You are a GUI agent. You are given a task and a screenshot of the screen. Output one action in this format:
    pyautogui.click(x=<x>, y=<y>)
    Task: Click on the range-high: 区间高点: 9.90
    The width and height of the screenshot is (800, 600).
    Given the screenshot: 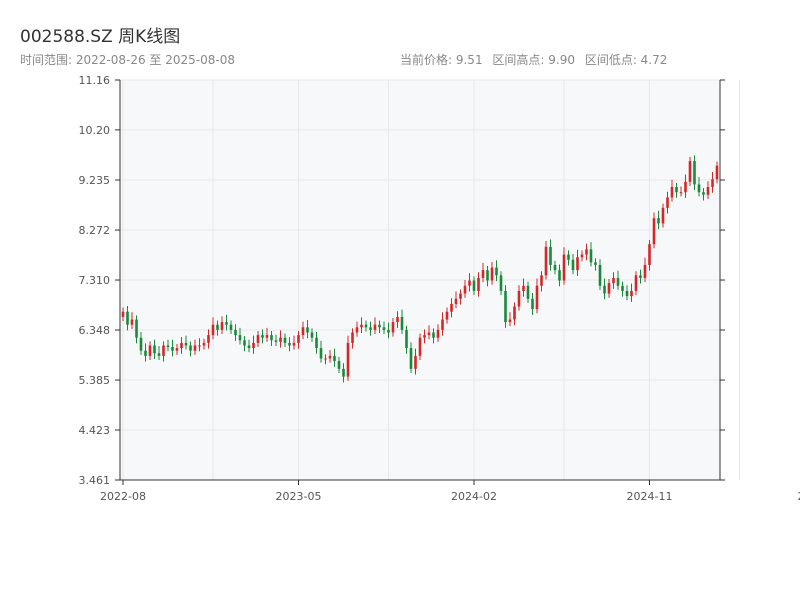 What is the action you would take?
    pyautogui.click(x=533, y=60)
    